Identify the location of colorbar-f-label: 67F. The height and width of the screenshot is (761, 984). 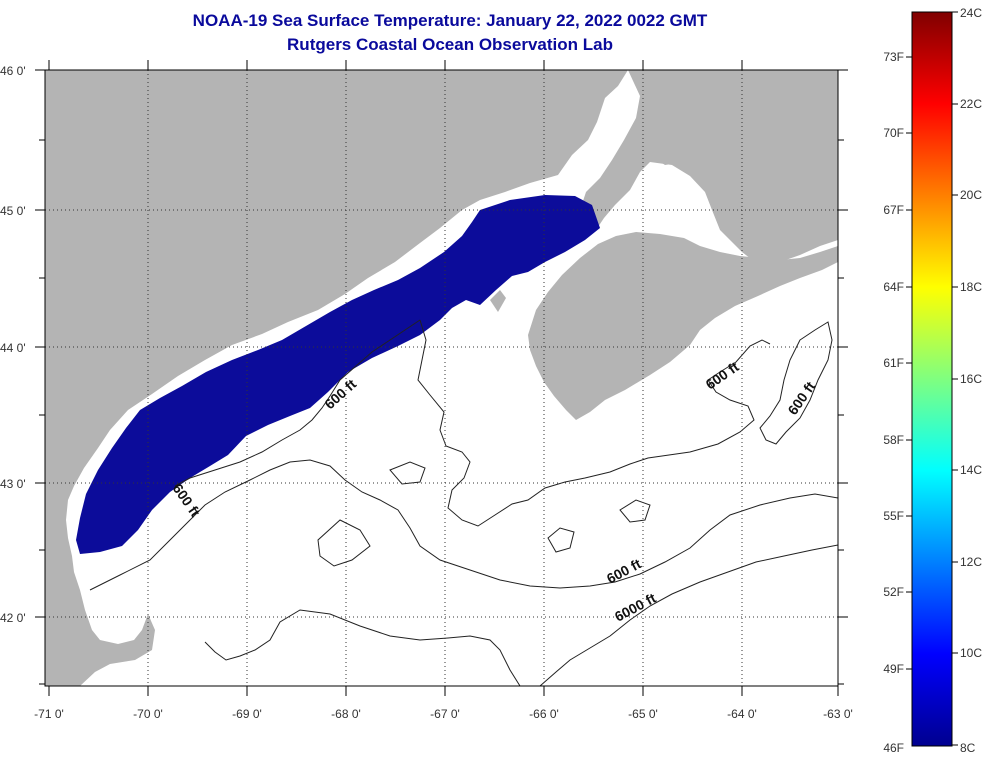
(893, 210).